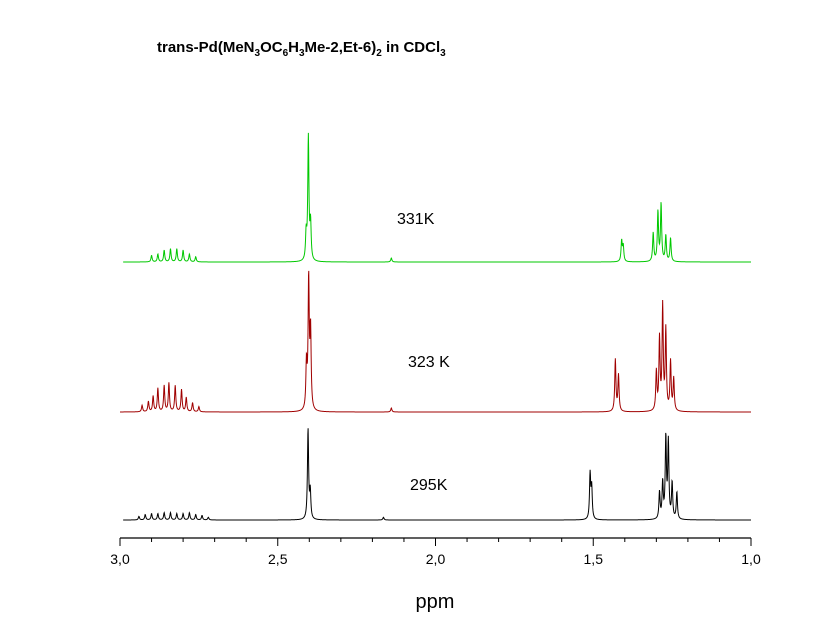 The width and height of the screenshot is (825, 638). Describe the element at coordinates (594, 559) in the screenshot. I see `x-tick-label: 1,5` at that location.